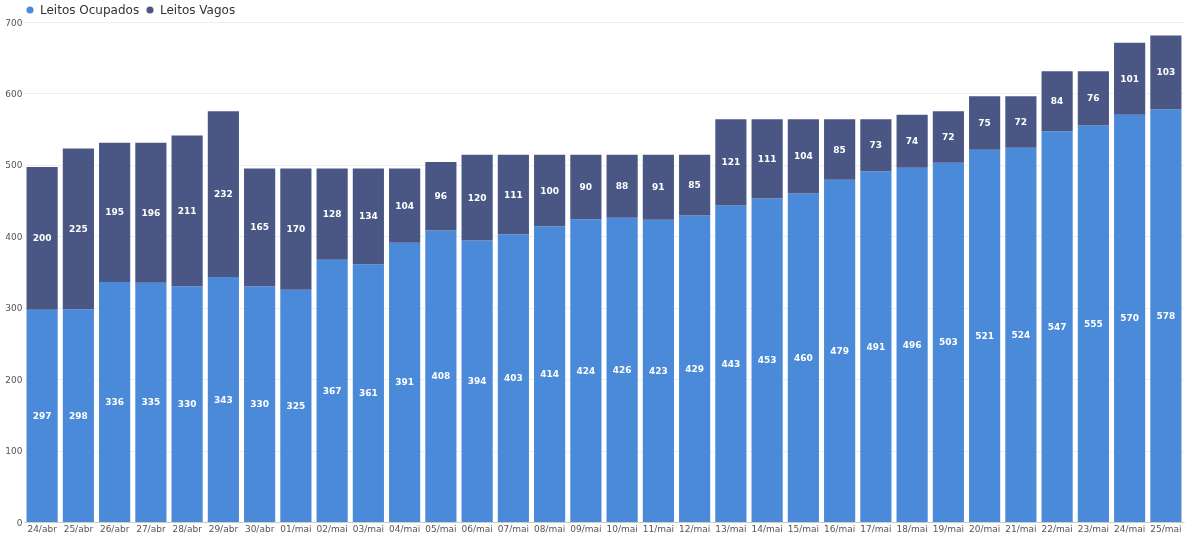 Image resolution: width=1202 pixels, height=546 pixels. What do you see at coordinates (296, 528) in the screenshot?
I see `x-tick-label: 01/mai` at bounding box center [296, 528].